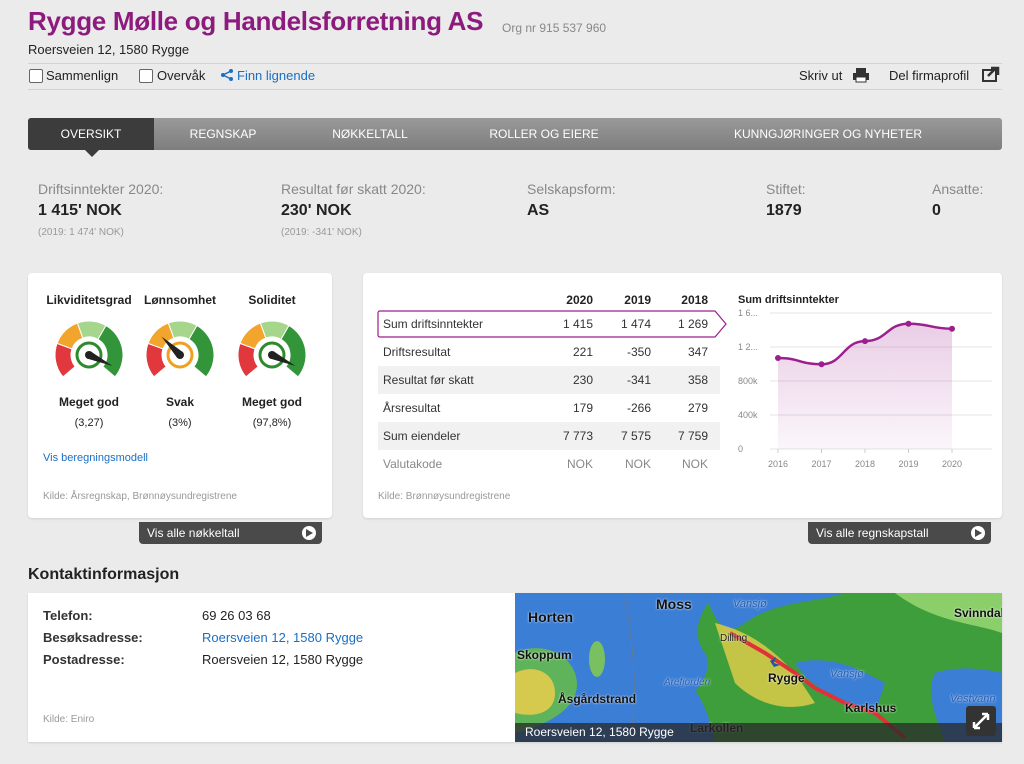 Image resolution: width=1024 pixels, height=764 pixels. What do you see at coordinates (697, 380) in the screenshot?
I see `cell: 358` at bounding box center [697, 380].